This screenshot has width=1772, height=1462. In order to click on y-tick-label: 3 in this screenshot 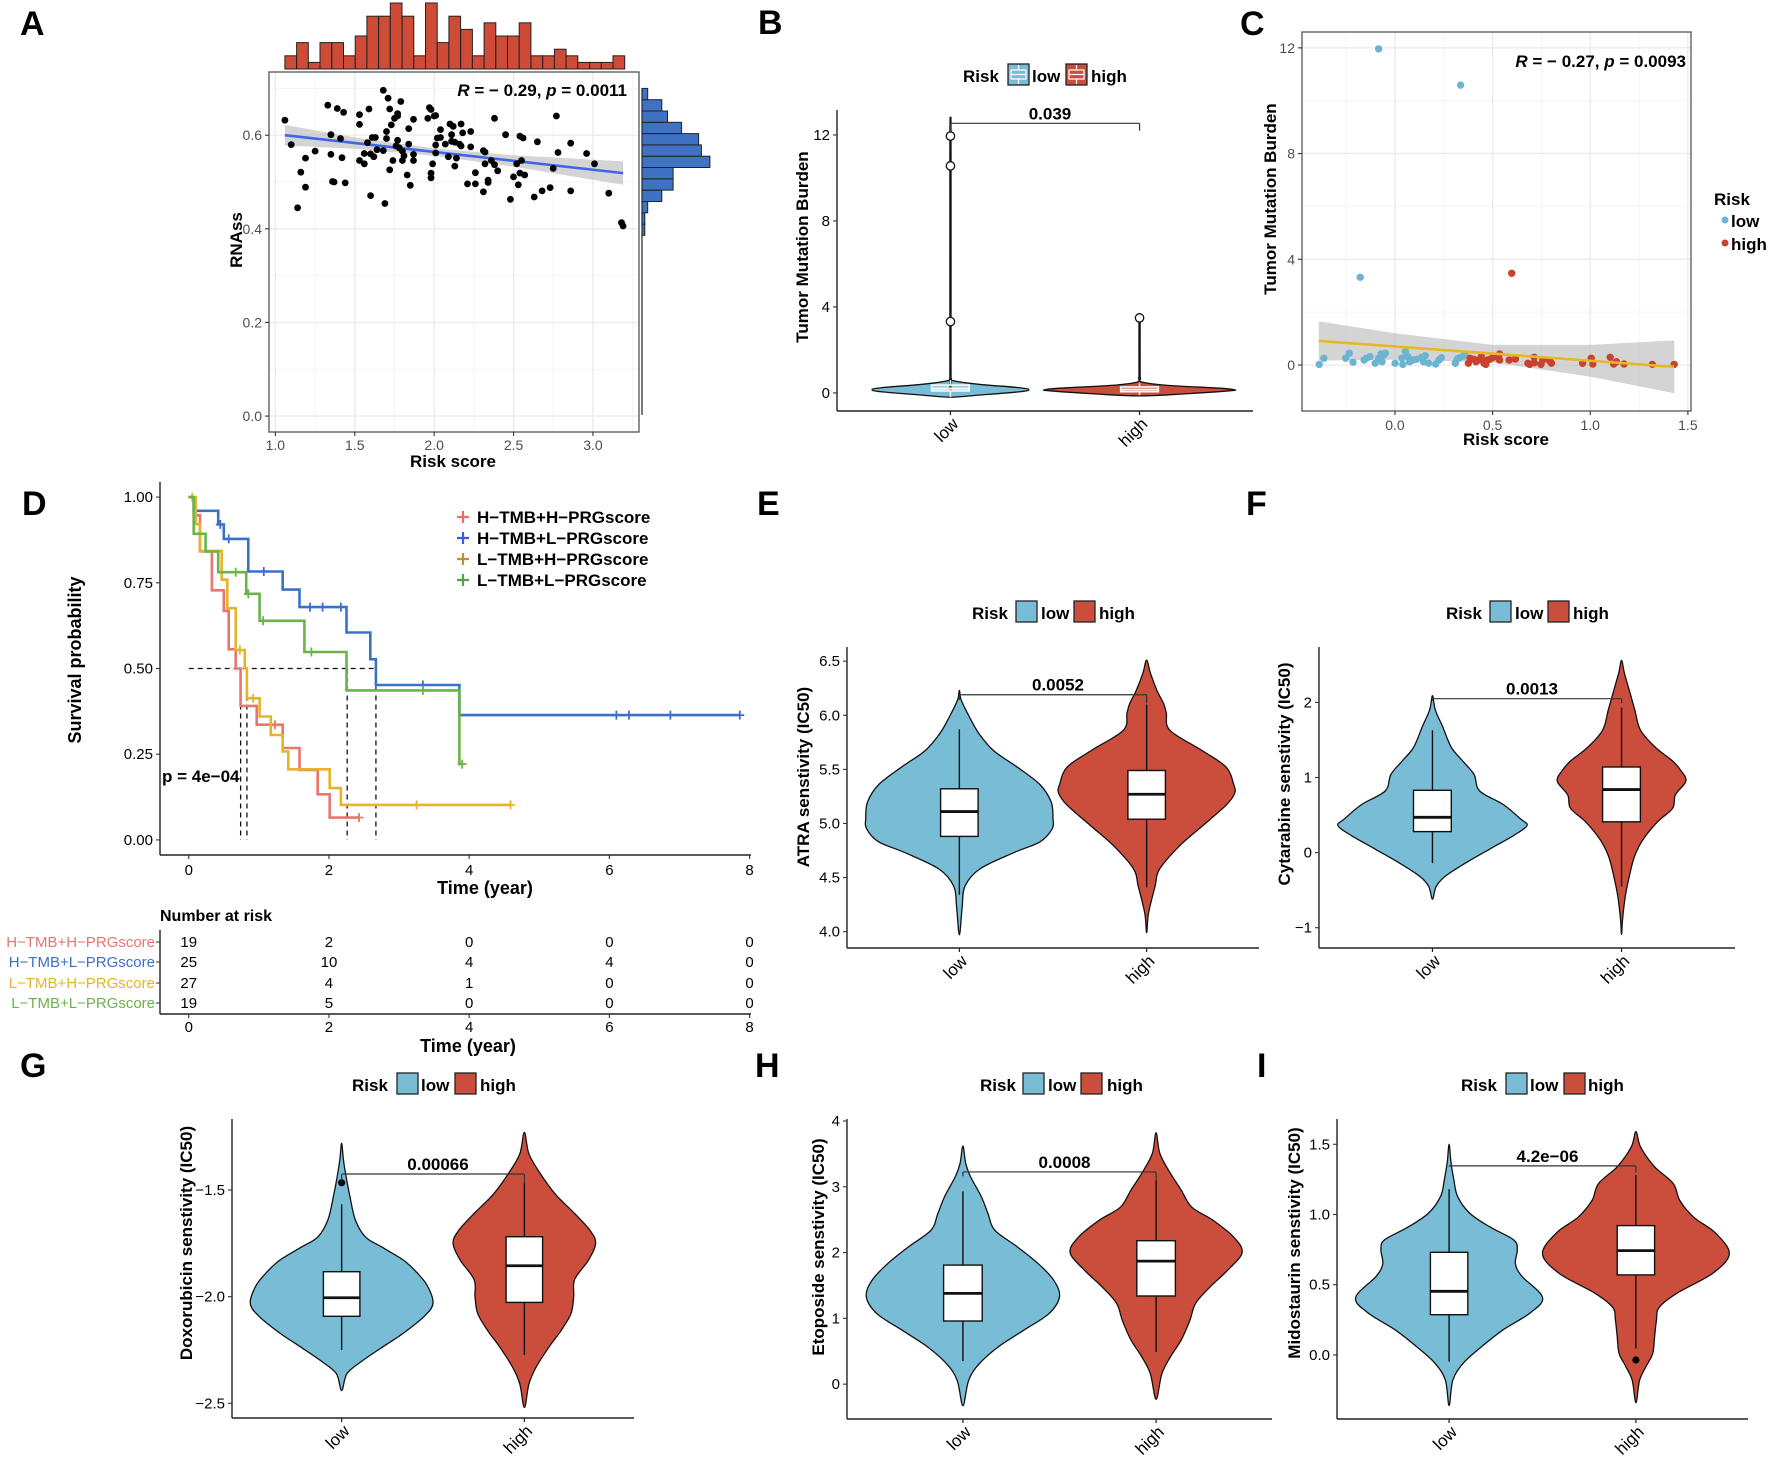, I will do `click(836, 1187)`.